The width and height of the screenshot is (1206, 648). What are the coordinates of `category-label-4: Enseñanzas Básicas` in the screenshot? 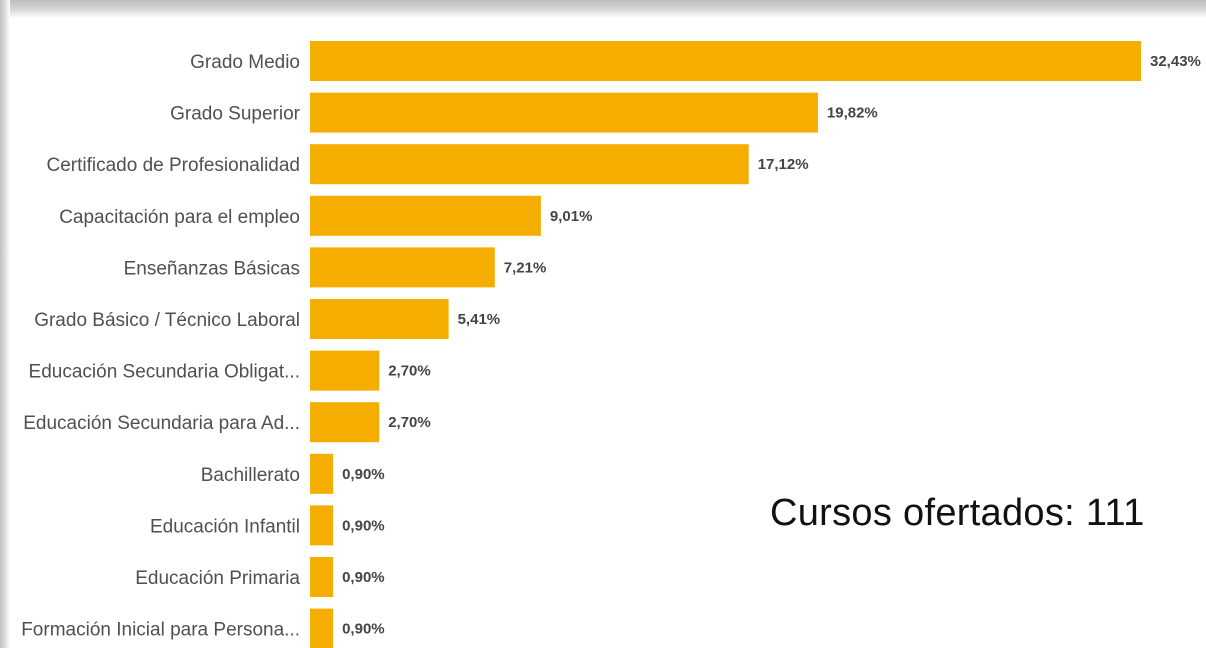 It's located at (212, 268).